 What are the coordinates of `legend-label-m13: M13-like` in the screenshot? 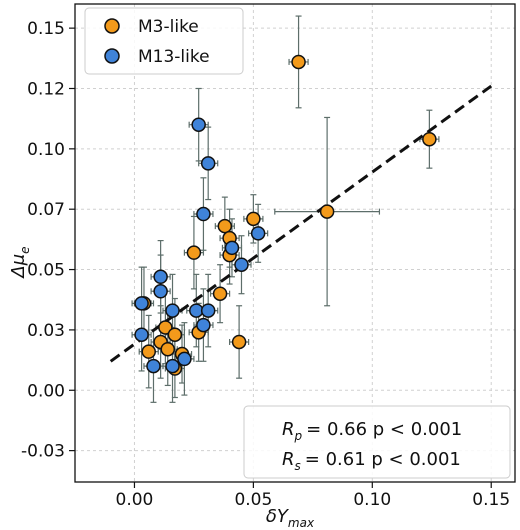 It's located at (174, 57).